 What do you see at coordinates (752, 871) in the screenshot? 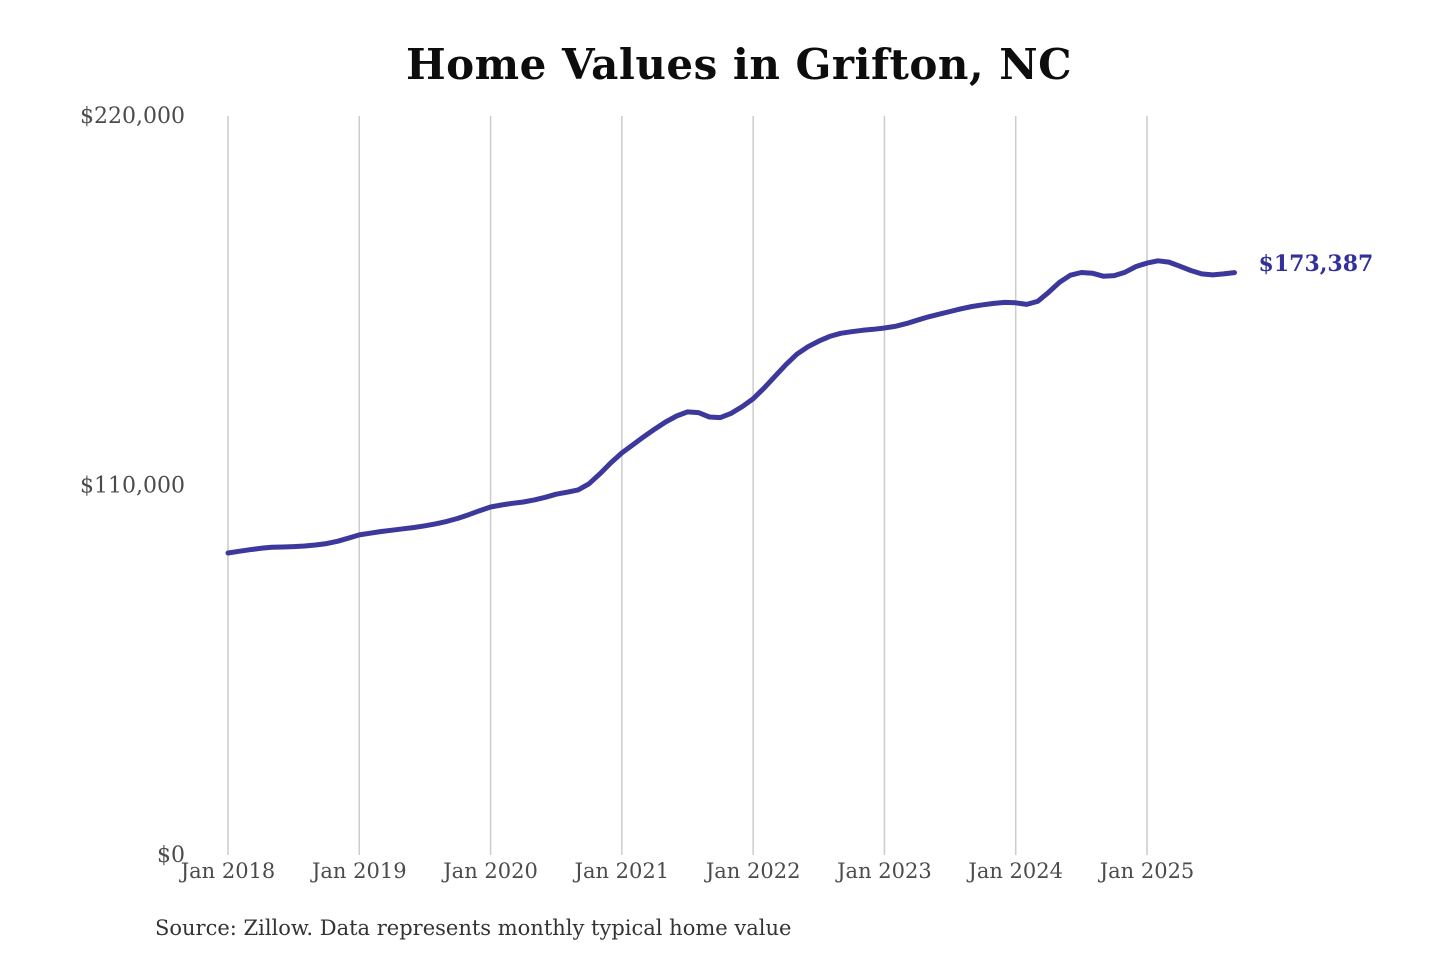
I see `x-tick-label: Jan 2022` at bounding box center [752, 871].